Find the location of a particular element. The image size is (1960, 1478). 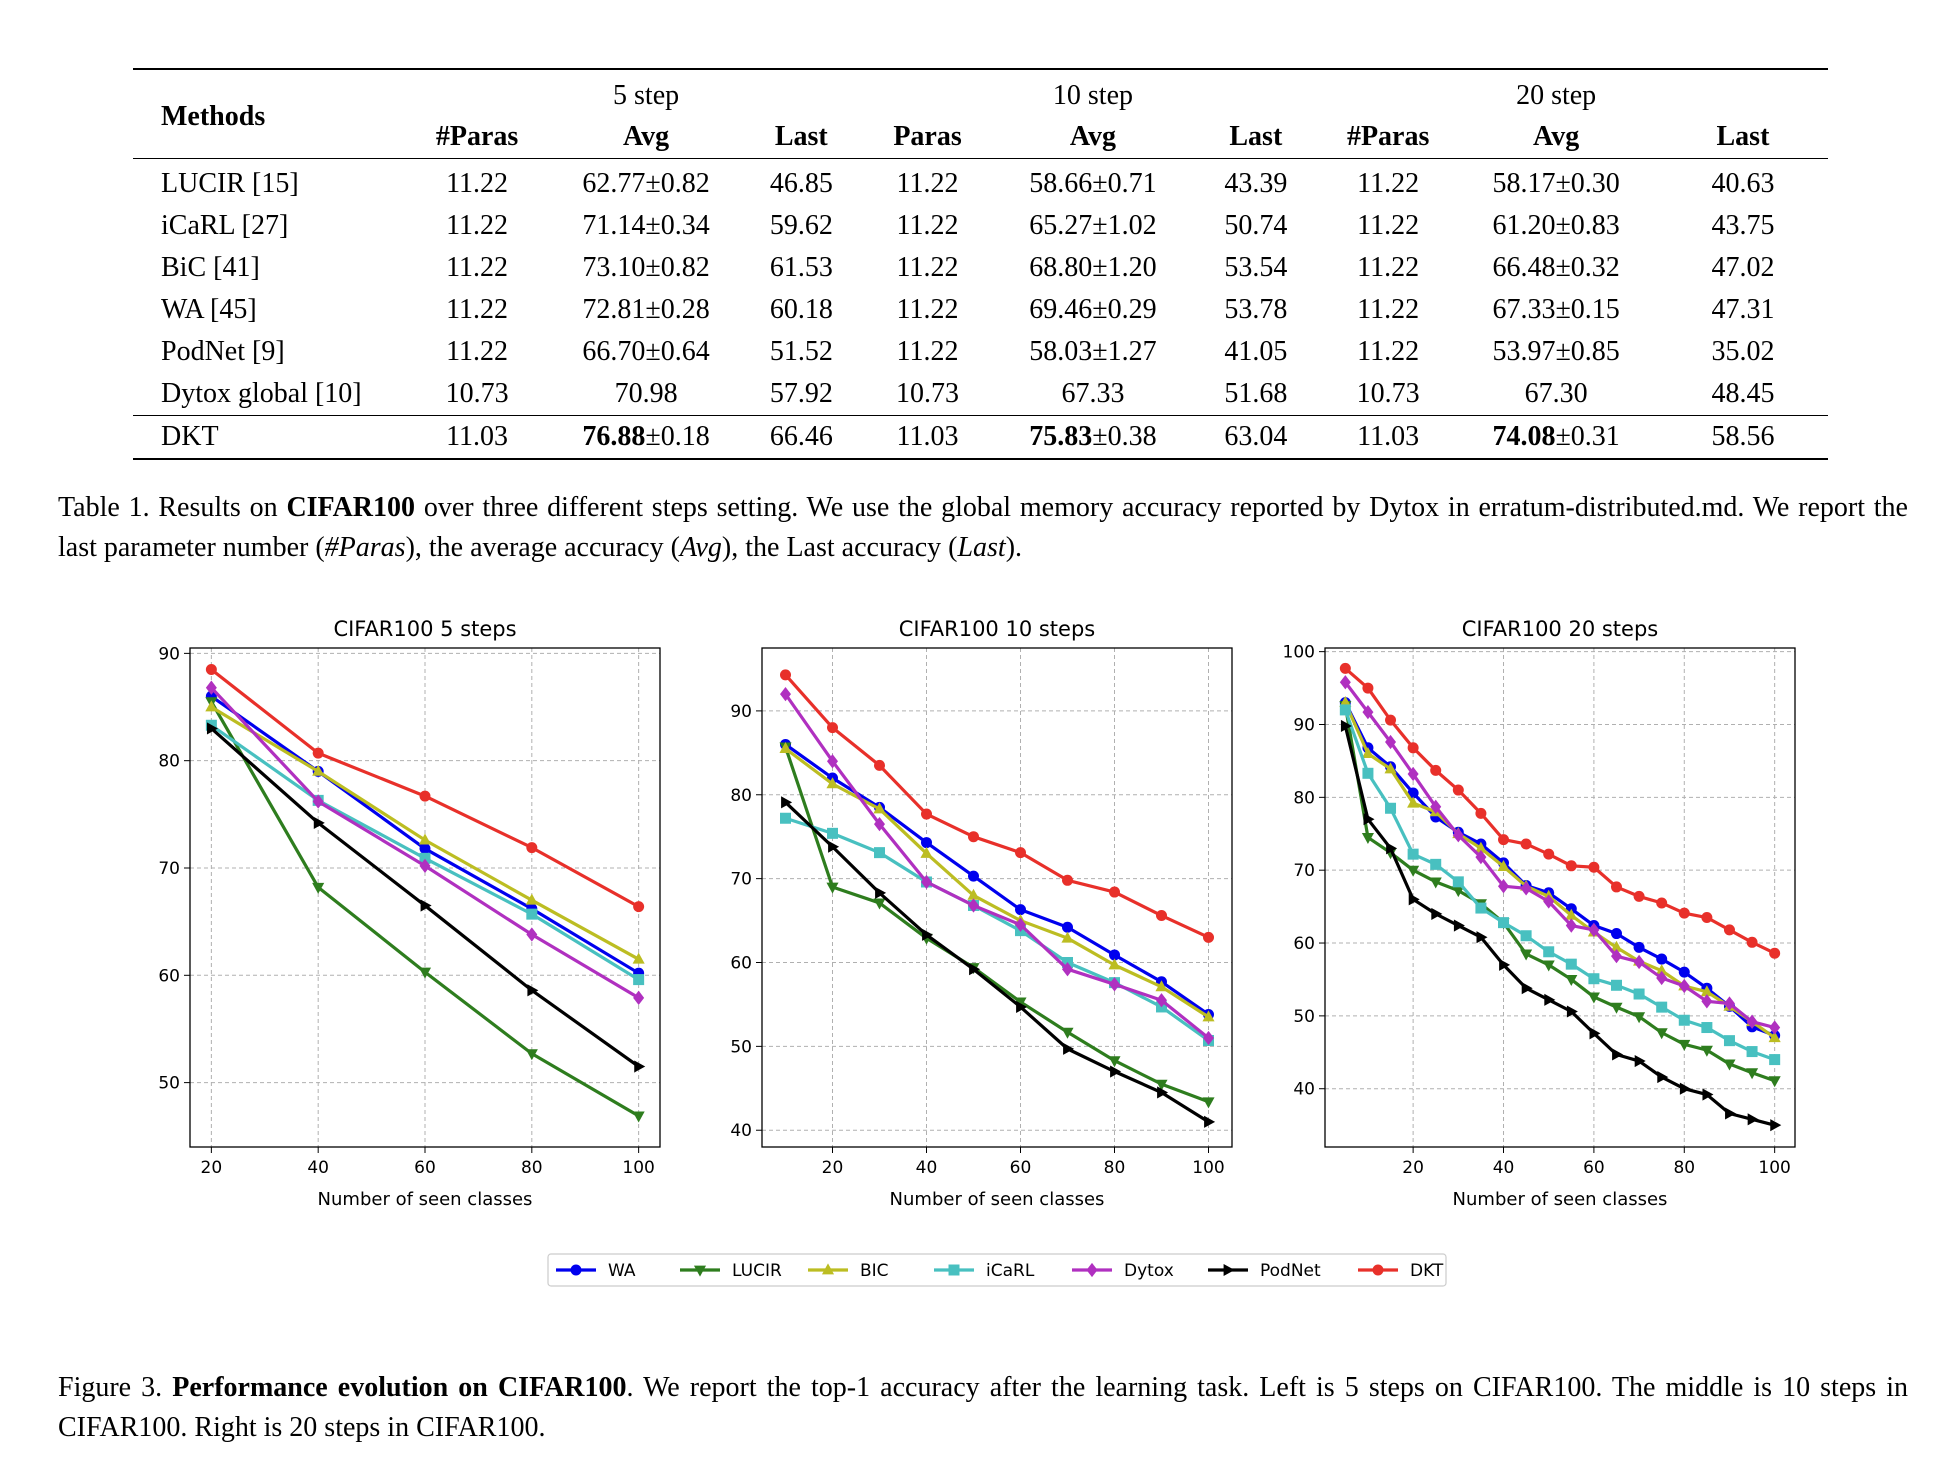

table-cell: 57.92 is located at coordinates (801, 393).